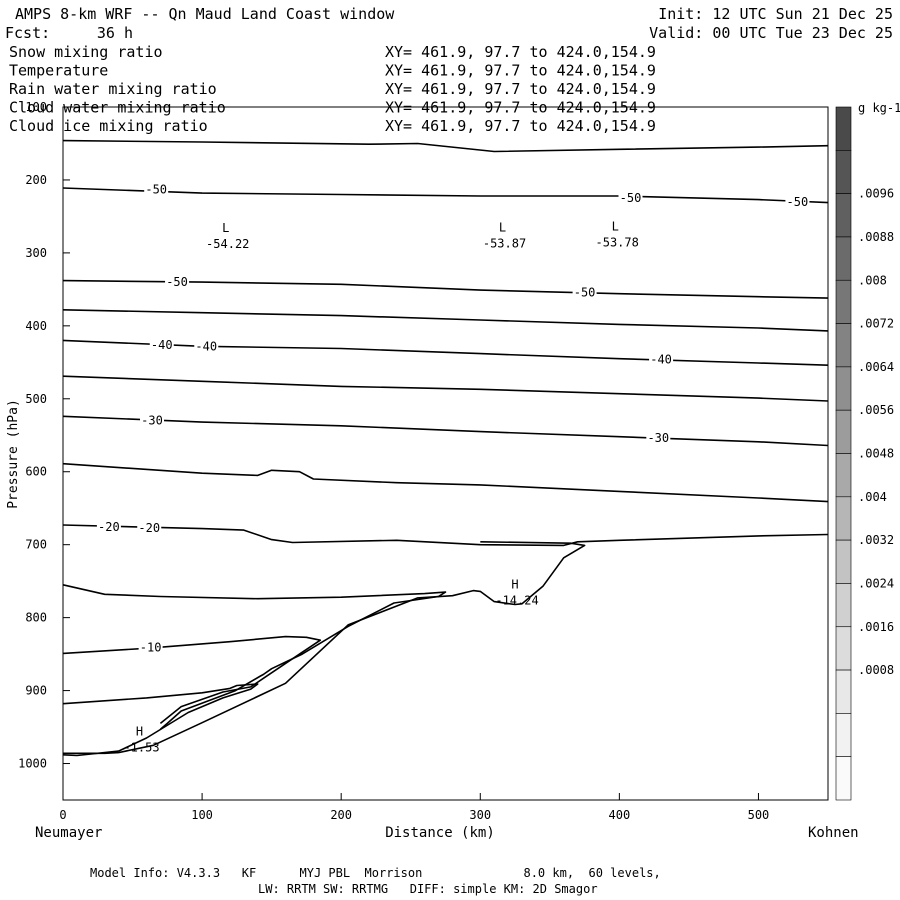  What do you see at coordinates (617, 243) in the screenshot?
I see `extremum-value: -53.78` at bounding box center [617, 243].